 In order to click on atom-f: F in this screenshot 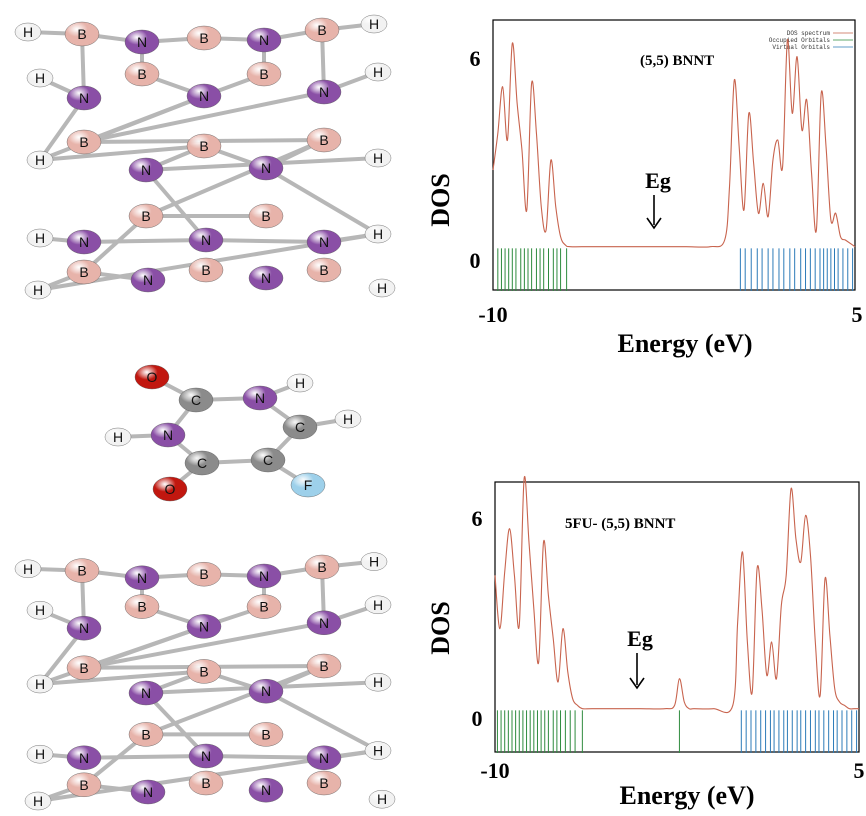, I will do `click(308, 485)`.